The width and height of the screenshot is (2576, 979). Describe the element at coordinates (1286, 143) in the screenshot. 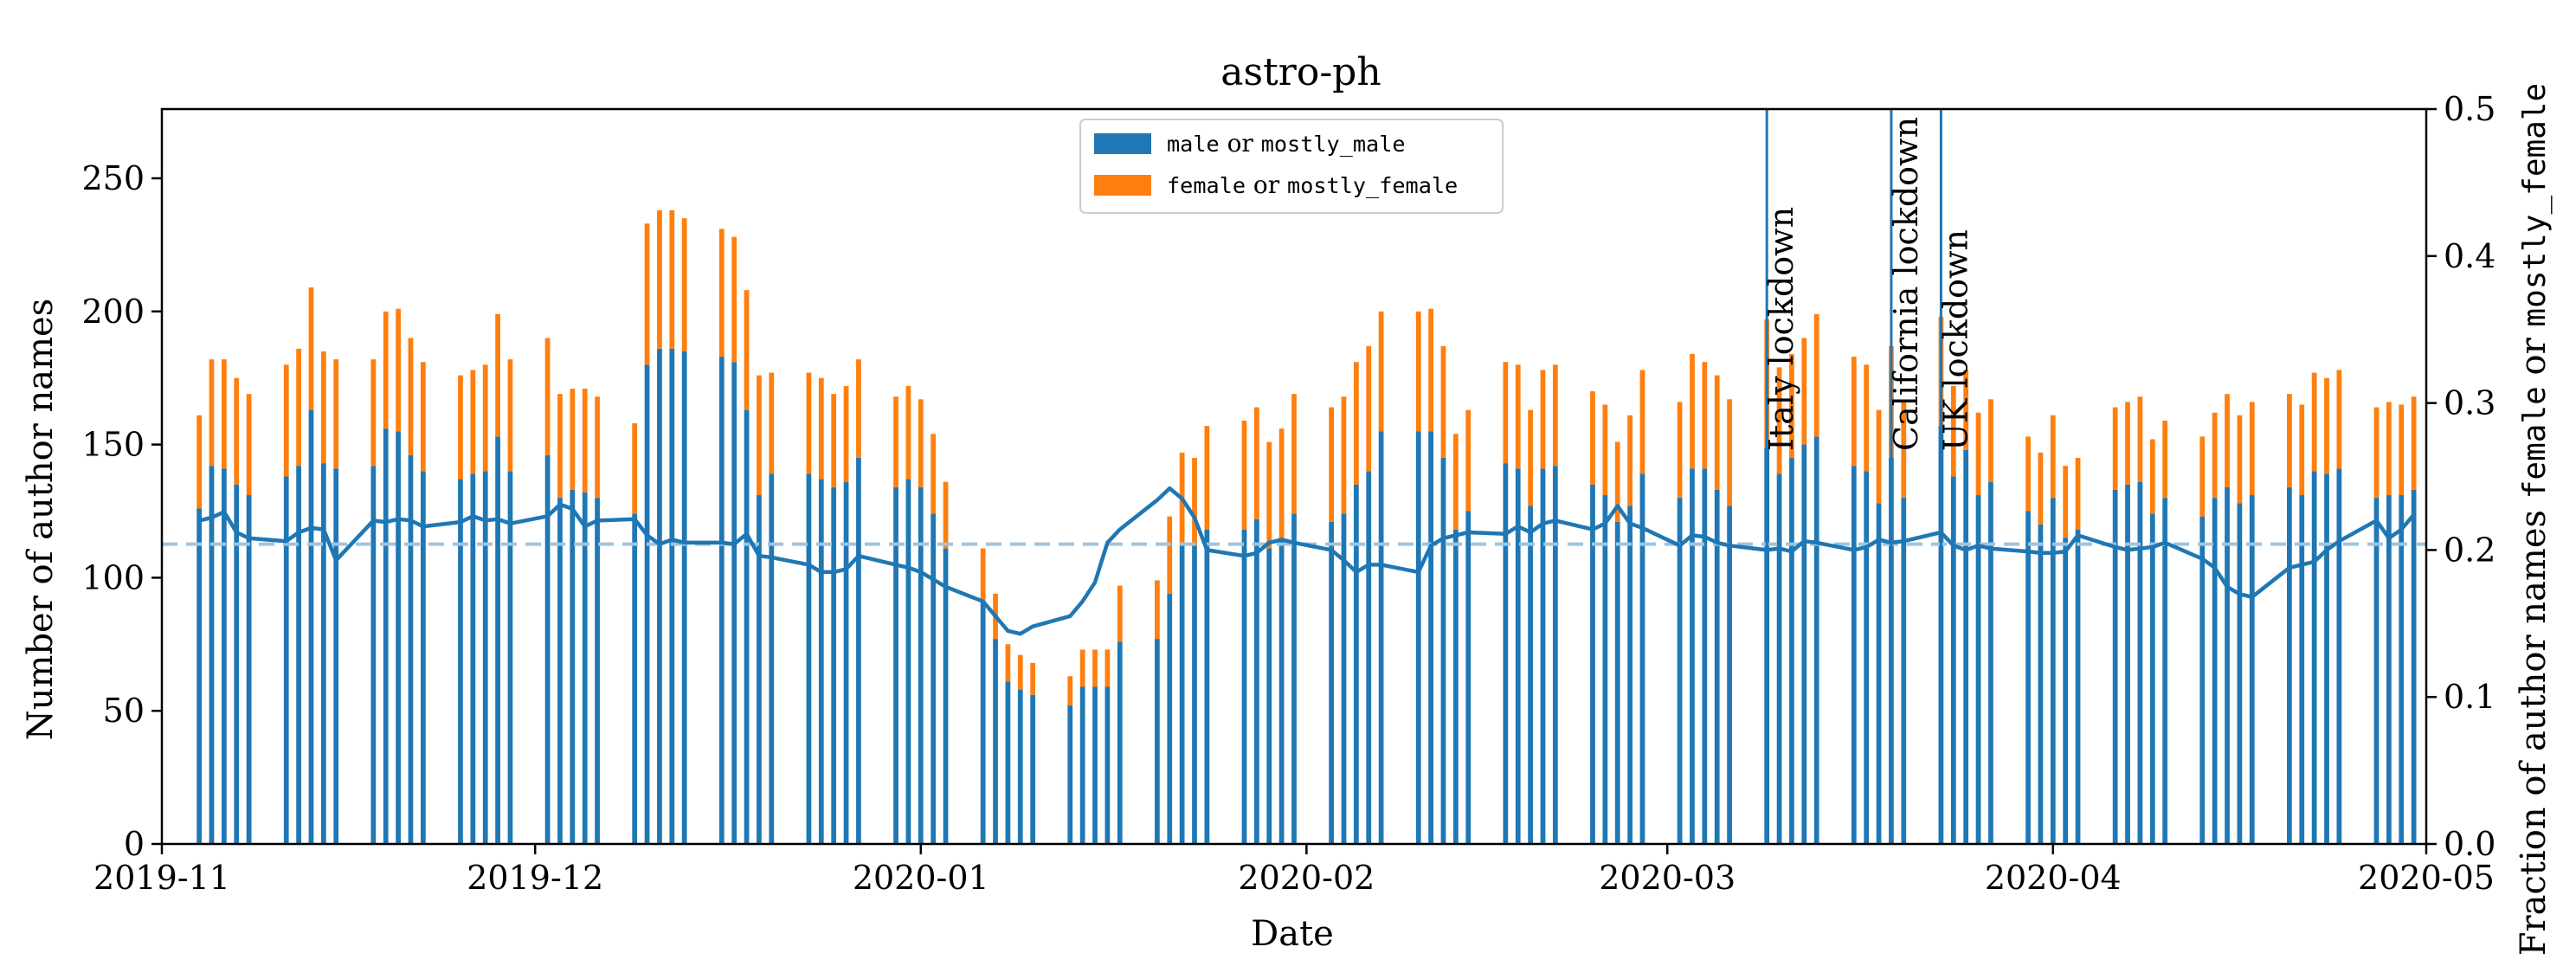

I see `legend-label-male: male or mostly_male` at that location.